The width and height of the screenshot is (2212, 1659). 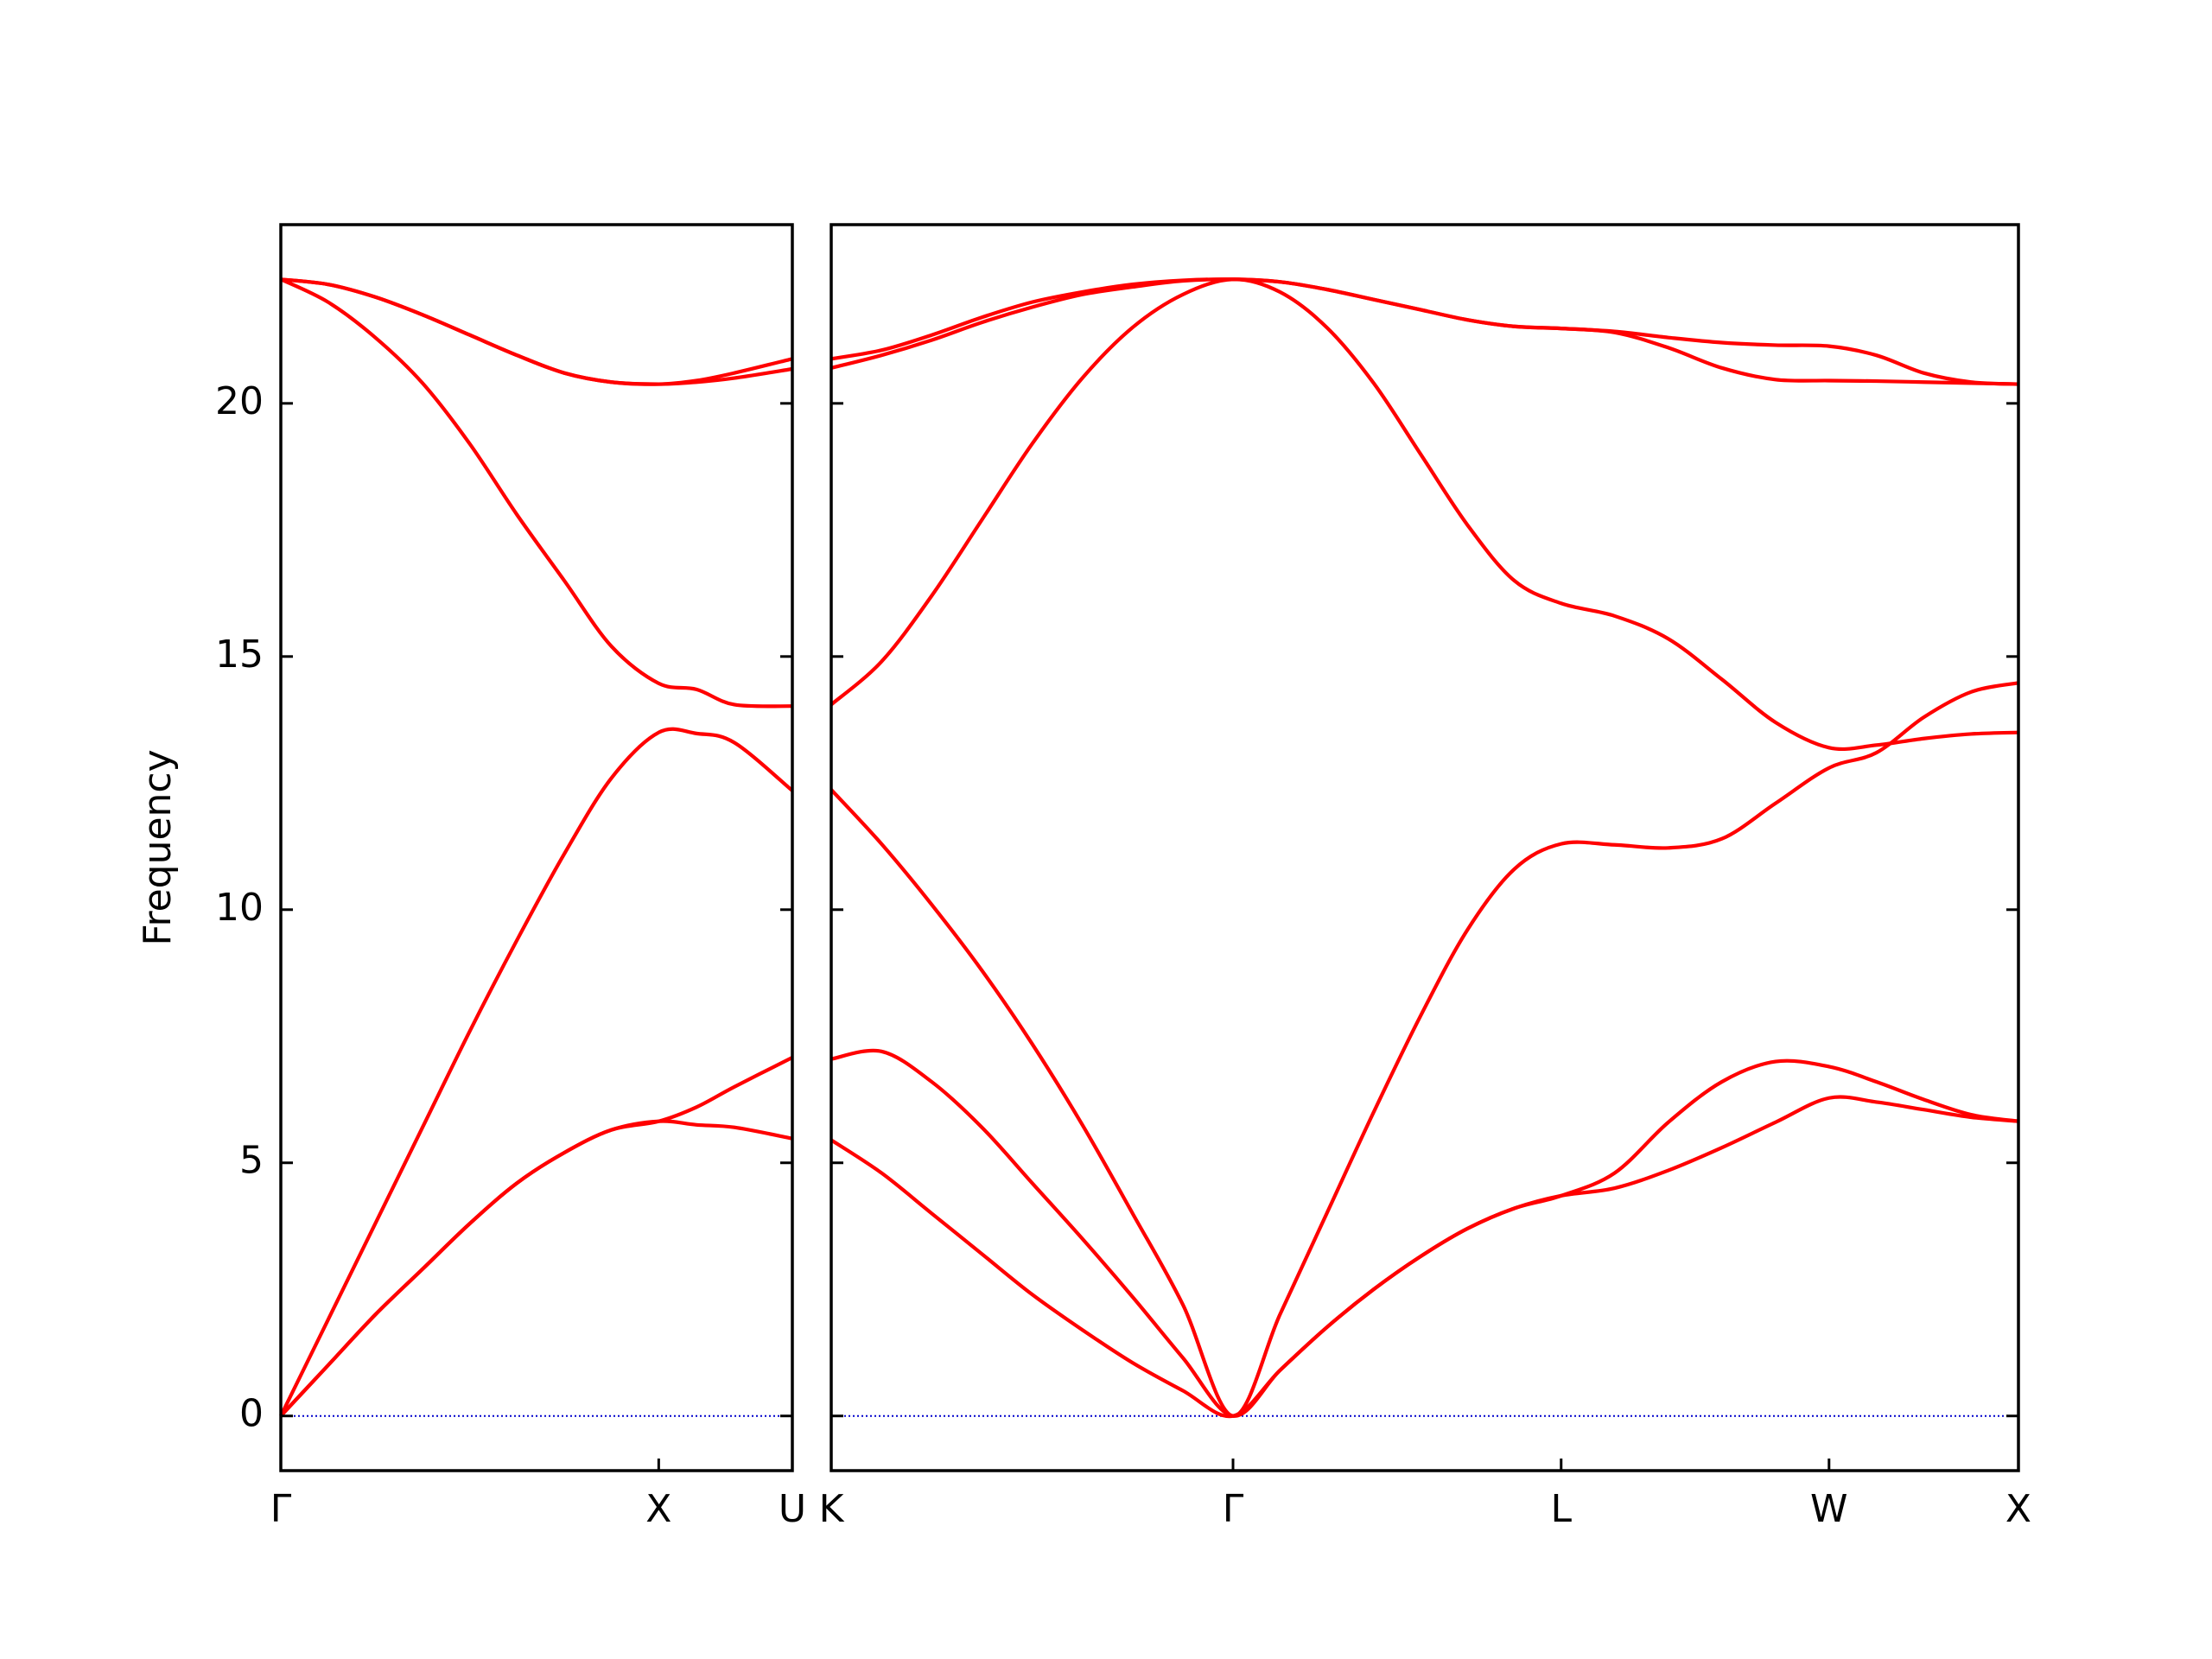 I want to click on x-tick-label: L, so click(x=1561, y=1509).